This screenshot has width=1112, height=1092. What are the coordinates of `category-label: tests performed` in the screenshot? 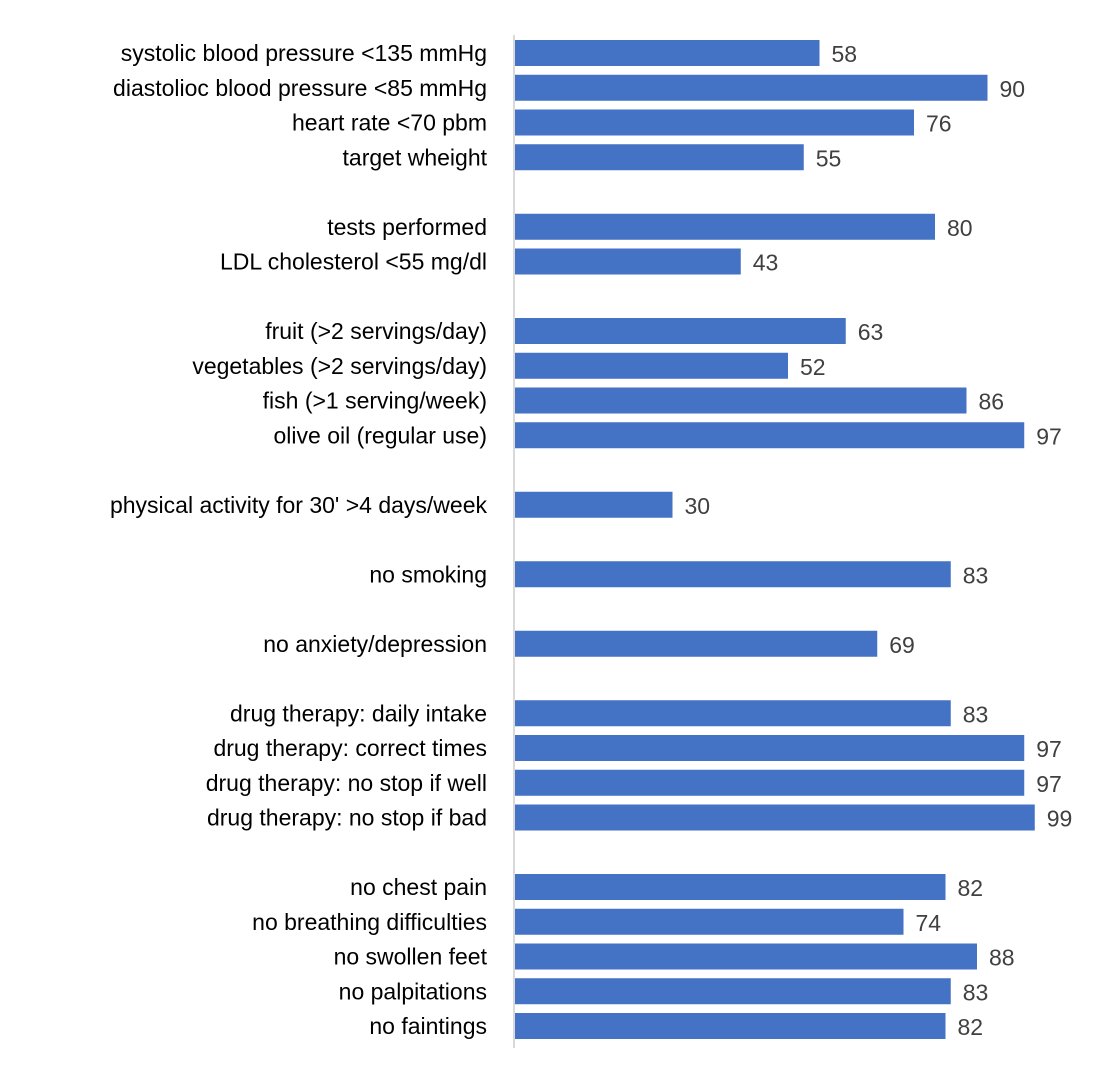 It's located at (407, 227).